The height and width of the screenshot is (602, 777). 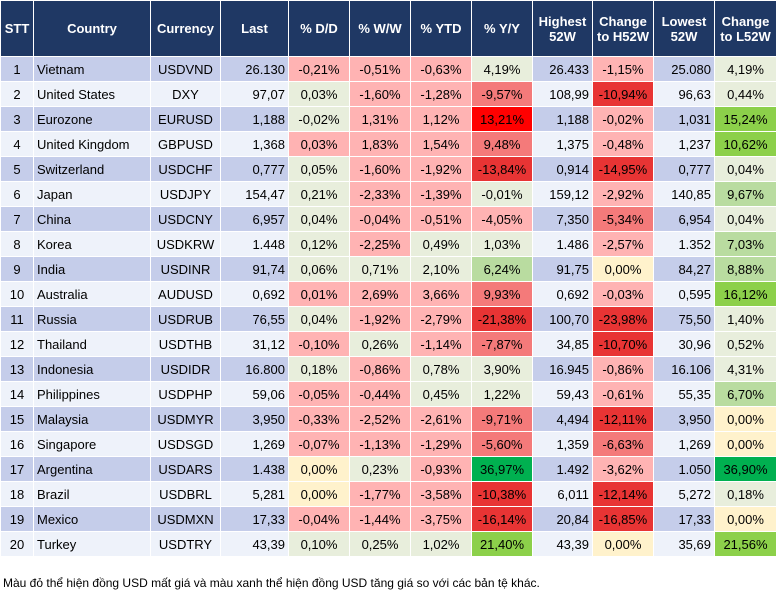 I want to click on cell-yy: 9,48%, so click(x=502, y=144).